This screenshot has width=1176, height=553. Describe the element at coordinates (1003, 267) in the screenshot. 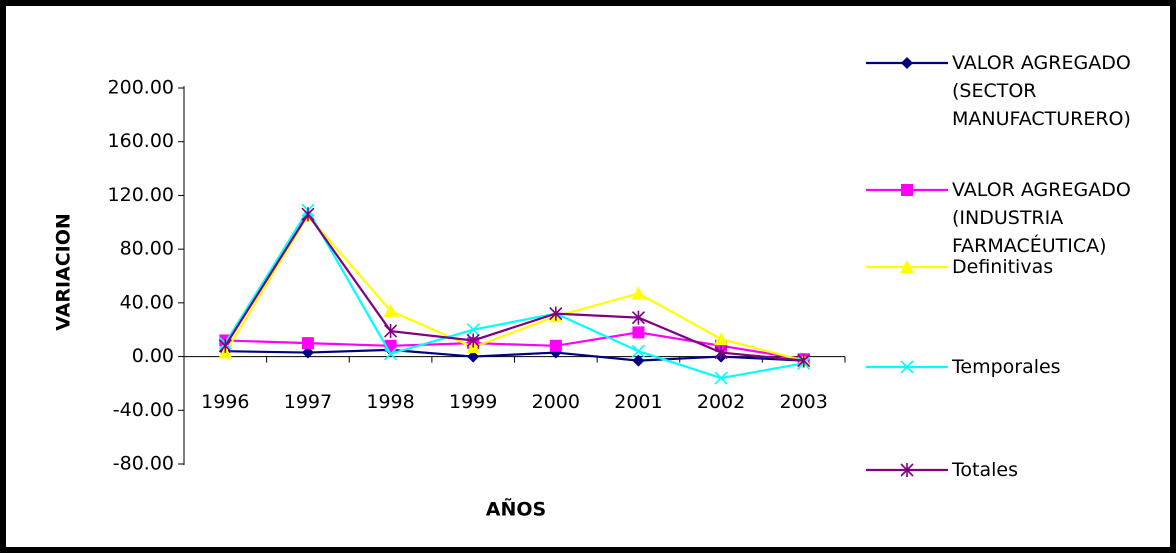

I see `legend-label: Definitivas` at that location.